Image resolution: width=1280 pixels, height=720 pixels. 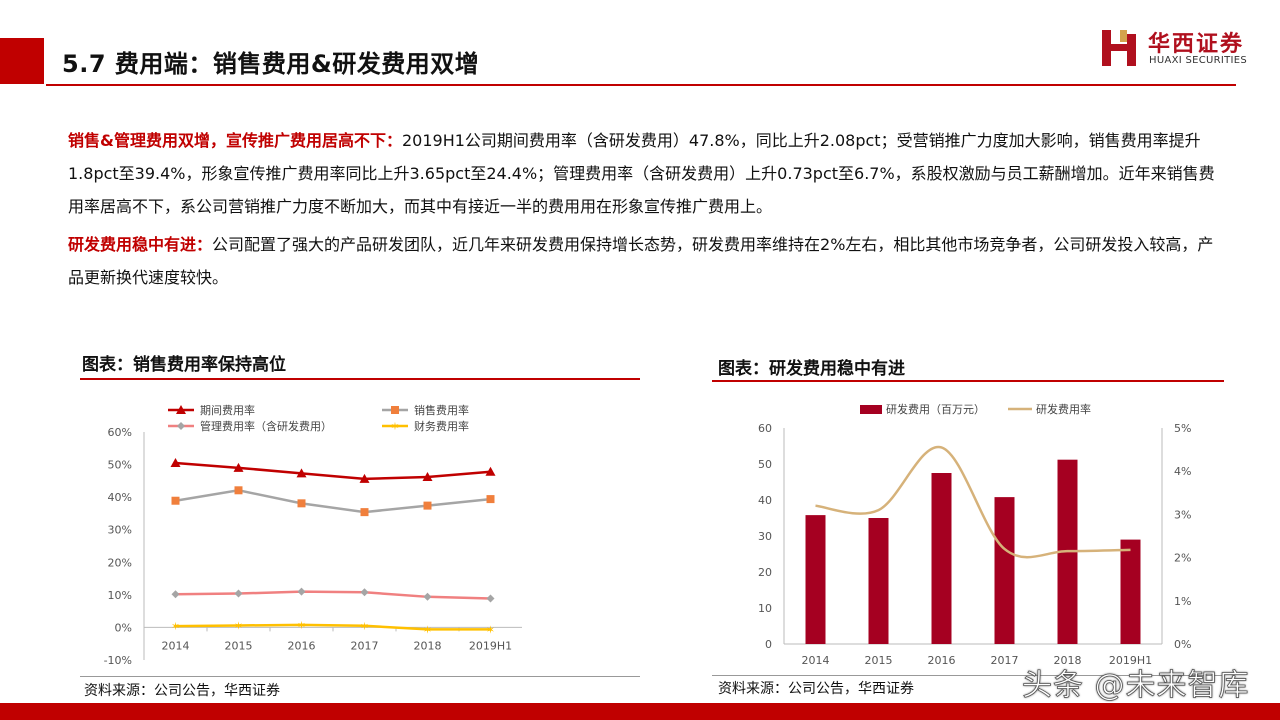 What do you see at coordinates (768, 644) in the screenshot?
I see `y-tick-label: 0` at bounding box center [768, 644].